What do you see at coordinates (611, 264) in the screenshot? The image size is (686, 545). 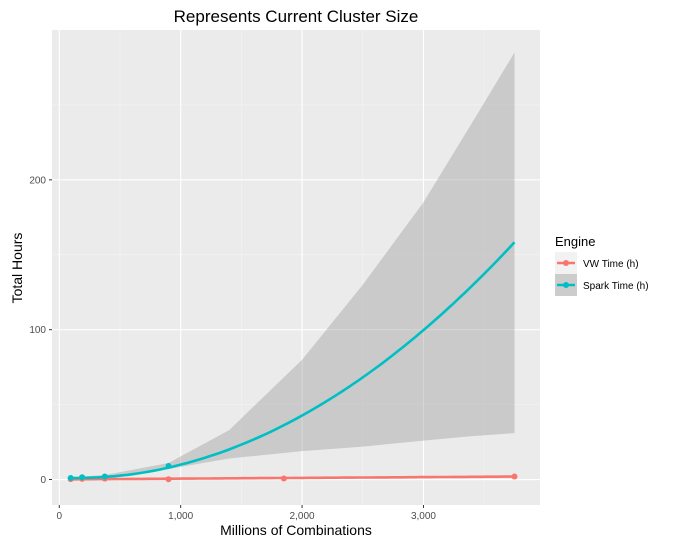 I see `legend-label: VW Time (h)` at bounding box center [611, 264].